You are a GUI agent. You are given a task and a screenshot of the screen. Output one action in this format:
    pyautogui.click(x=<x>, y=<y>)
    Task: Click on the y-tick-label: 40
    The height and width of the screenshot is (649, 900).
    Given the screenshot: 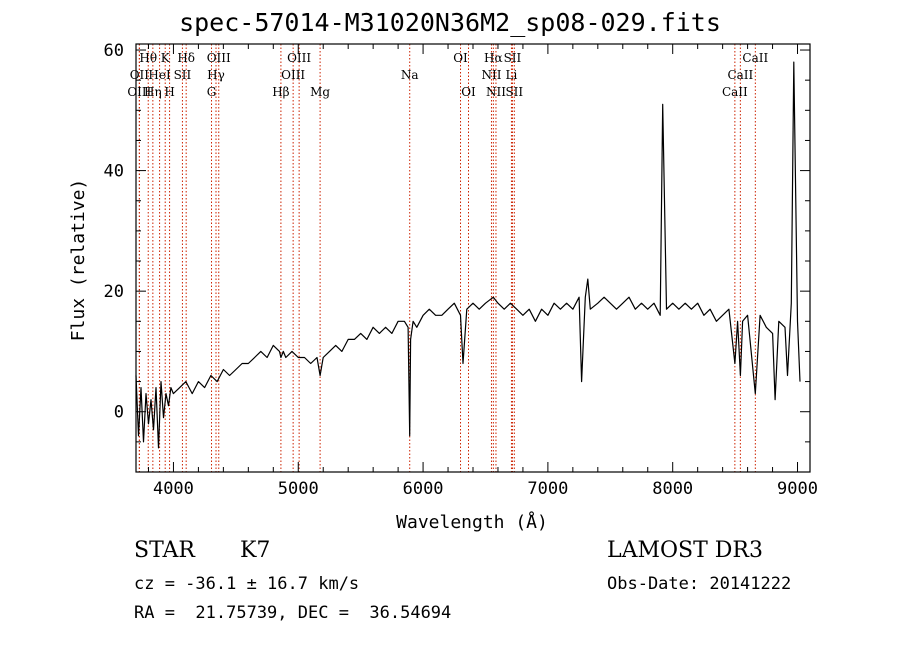 What is the action you would take?
    pyautogui.click(x=114, y=172)
    